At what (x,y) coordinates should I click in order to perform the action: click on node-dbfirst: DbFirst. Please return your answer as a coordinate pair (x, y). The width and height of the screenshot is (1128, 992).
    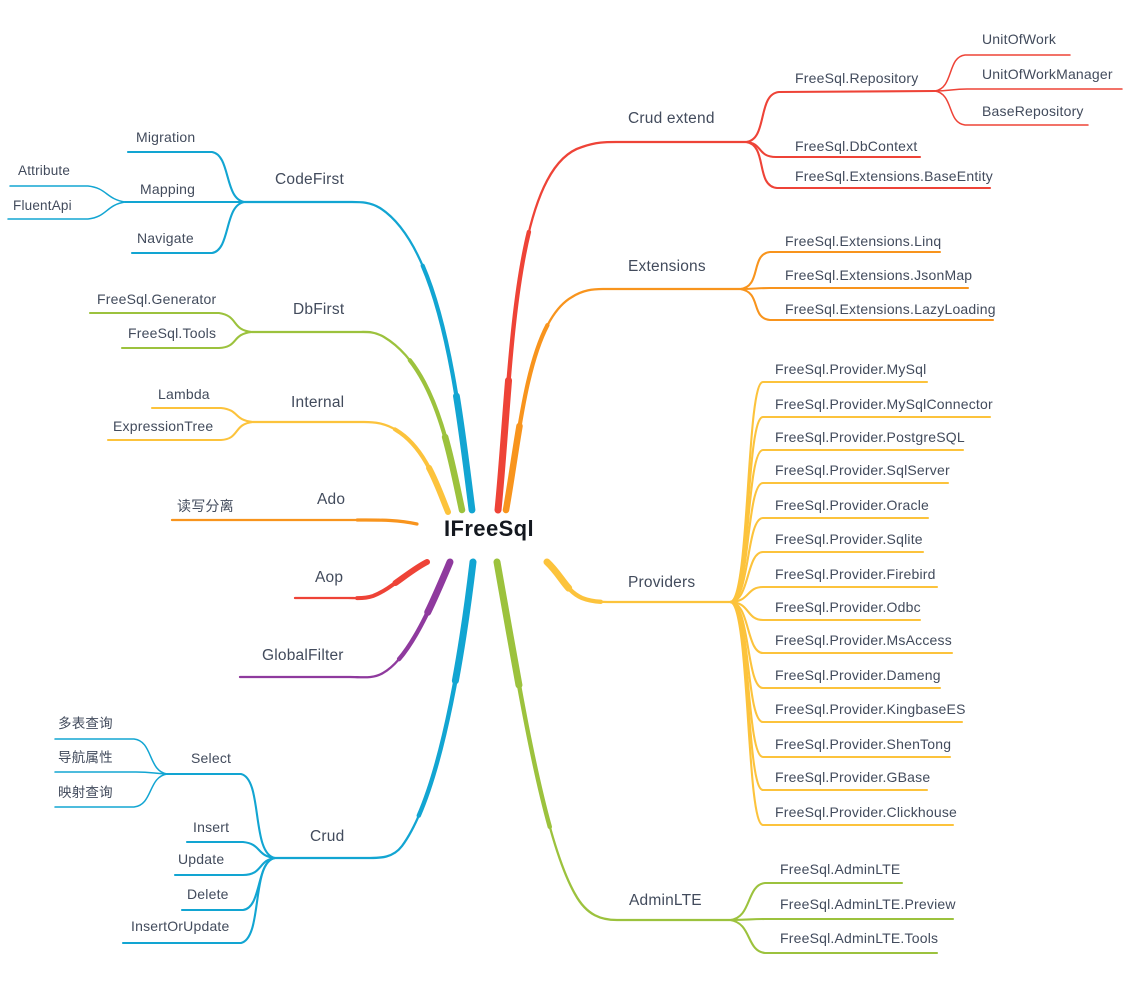
    Looking at the image, I should click on (319, 309).